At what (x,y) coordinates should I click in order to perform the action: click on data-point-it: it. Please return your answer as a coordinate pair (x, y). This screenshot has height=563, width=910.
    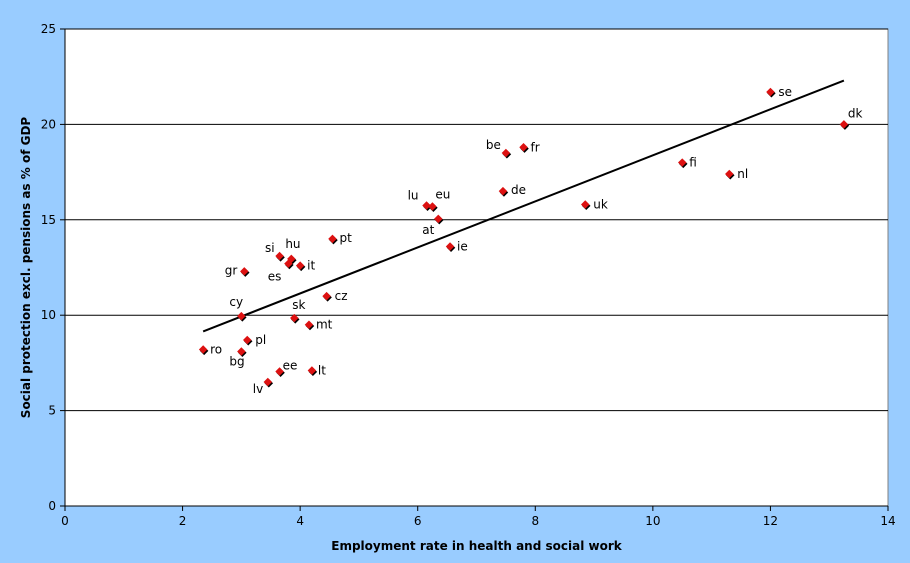
    Looking at the image, I should click on (305, 266).